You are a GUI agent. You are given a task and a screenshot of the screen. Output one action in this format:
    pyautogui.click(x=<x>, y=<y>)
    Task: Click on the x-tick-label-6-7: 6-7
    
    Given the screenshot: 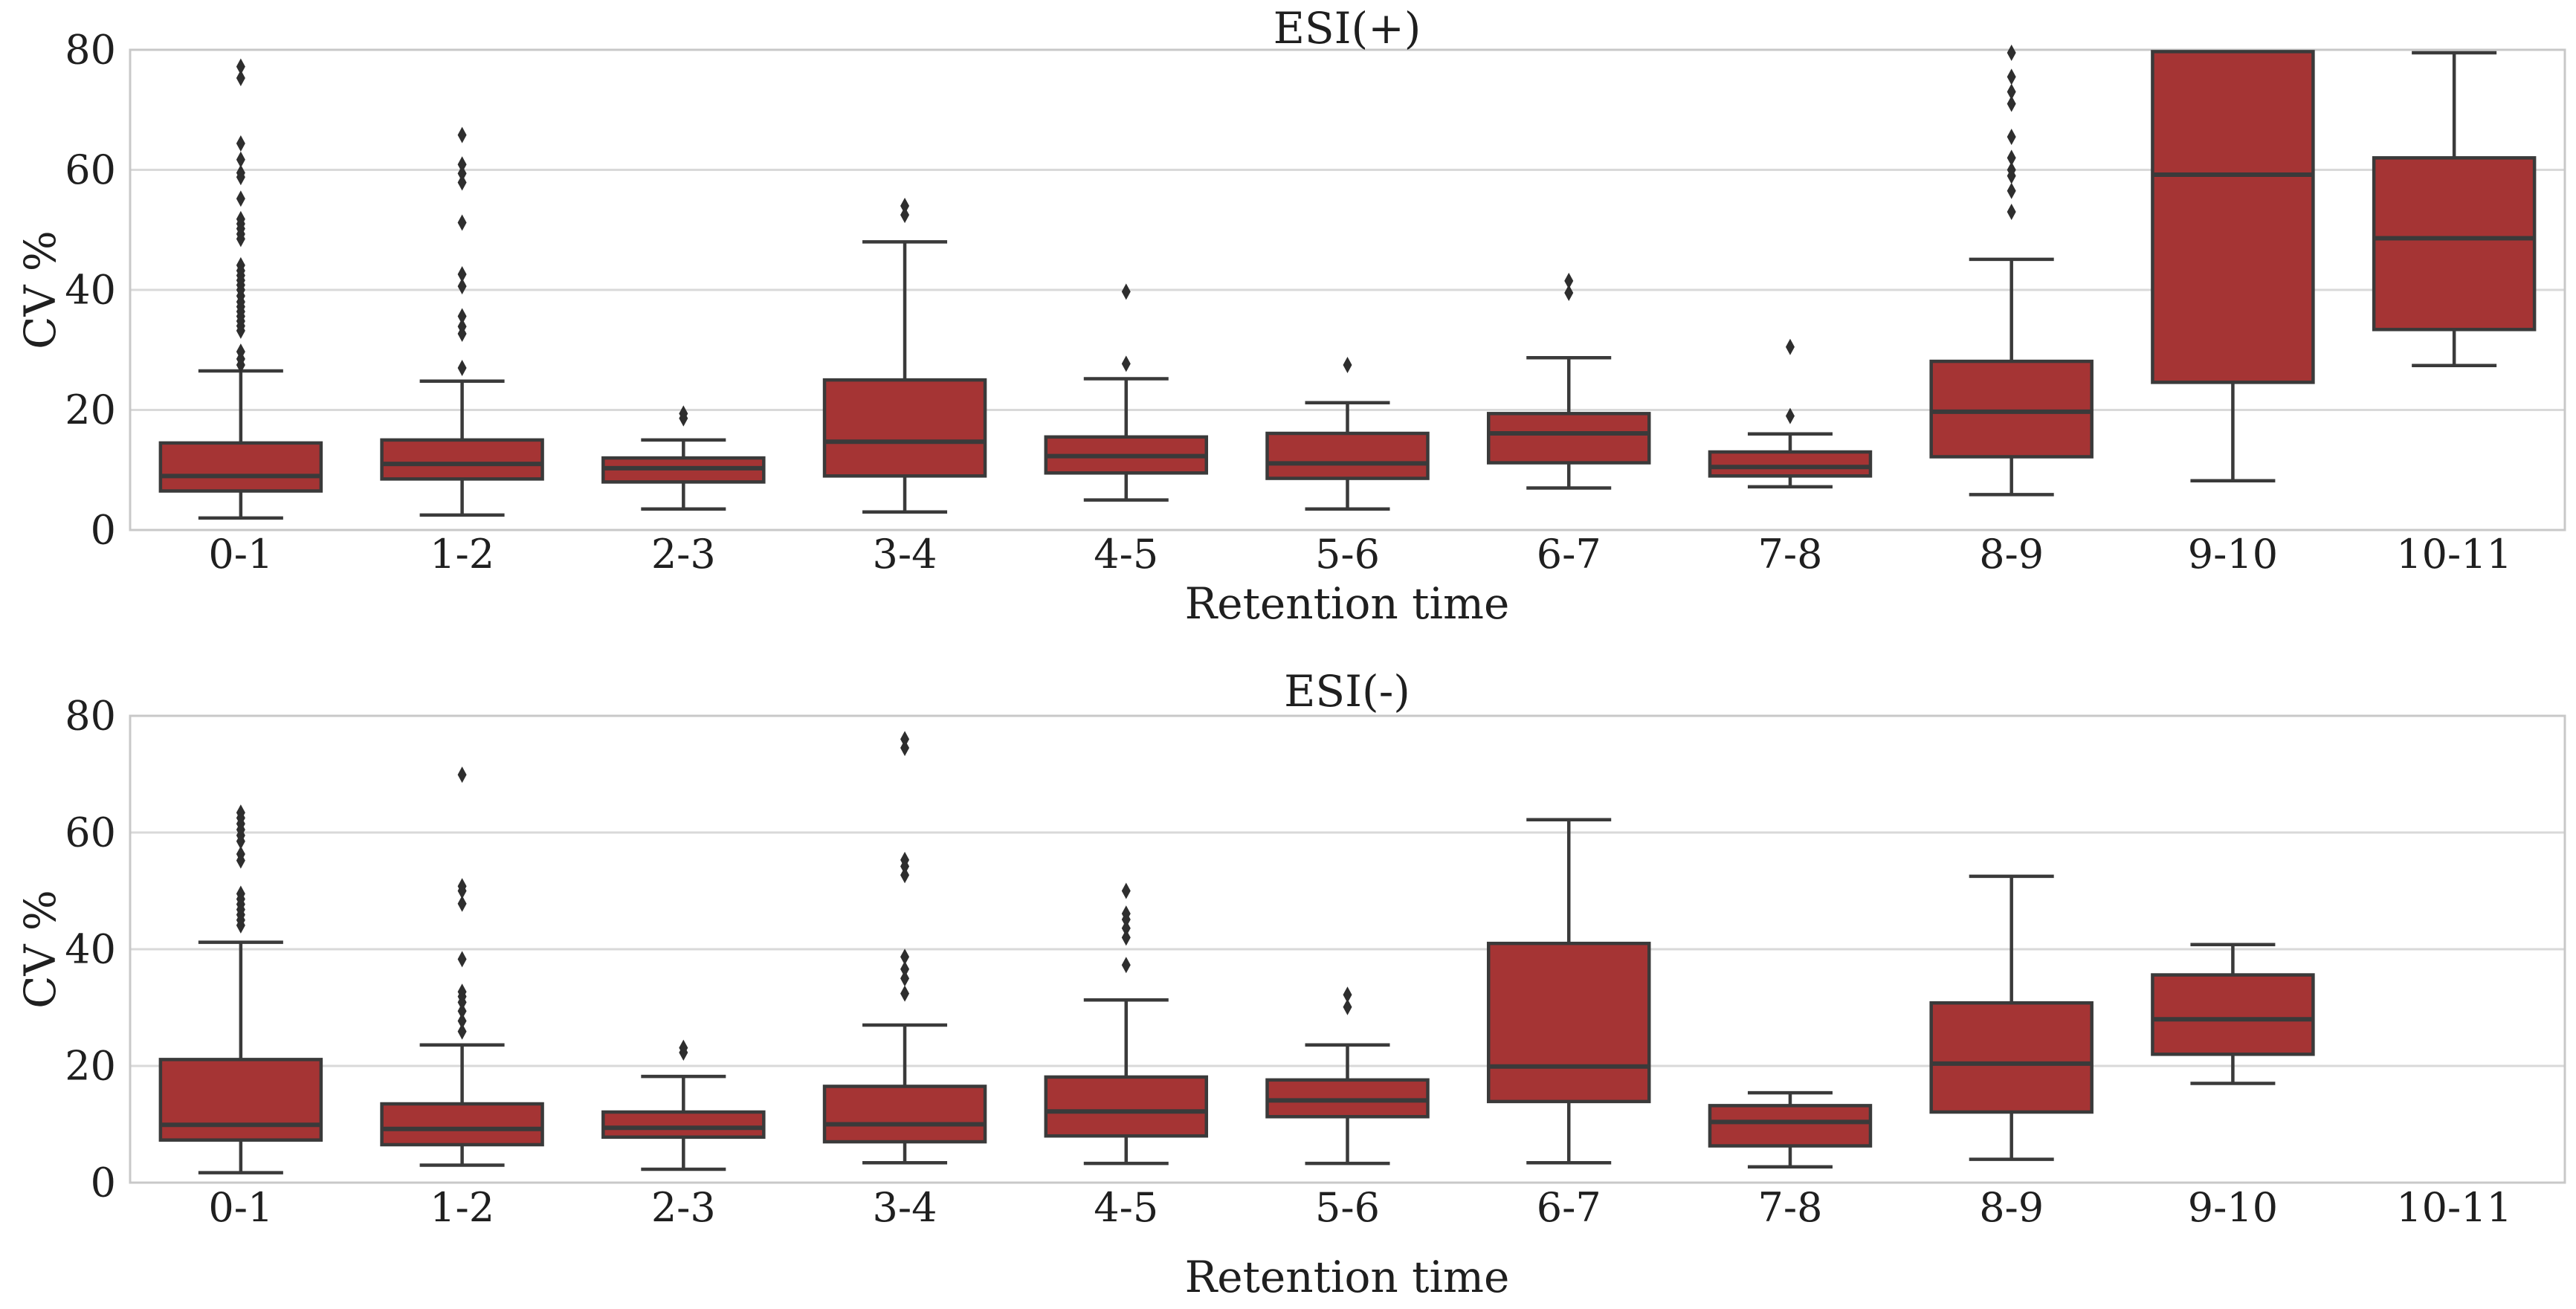 What is the action you would take?
    pyautogui.click(x=1569, y=554)
    